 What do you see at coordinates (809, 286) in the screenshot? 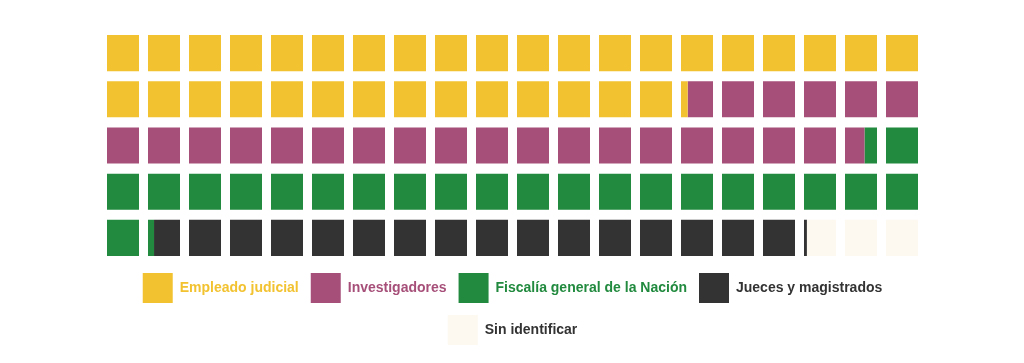
I see `legend-label: Jueces y magistrados` at bounding box center [809, 286].